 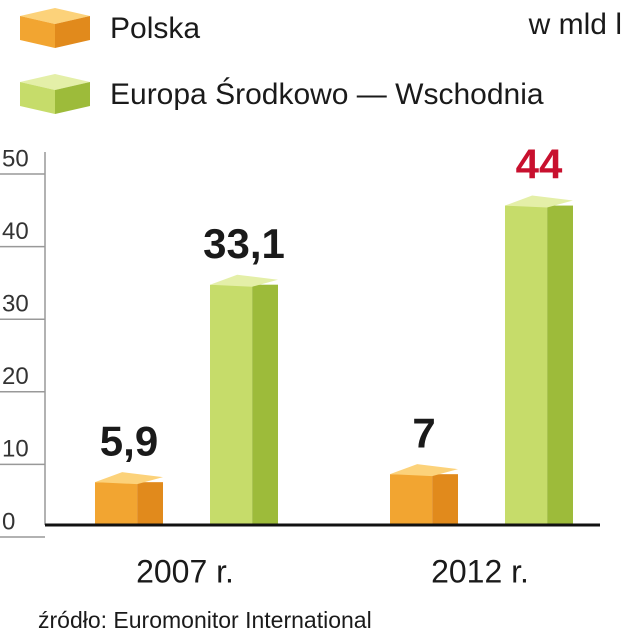 What do you see at coordinates (15, 304) in the screenshot?
I see `y-tick-label: 30` at bounding box center [15, 304].